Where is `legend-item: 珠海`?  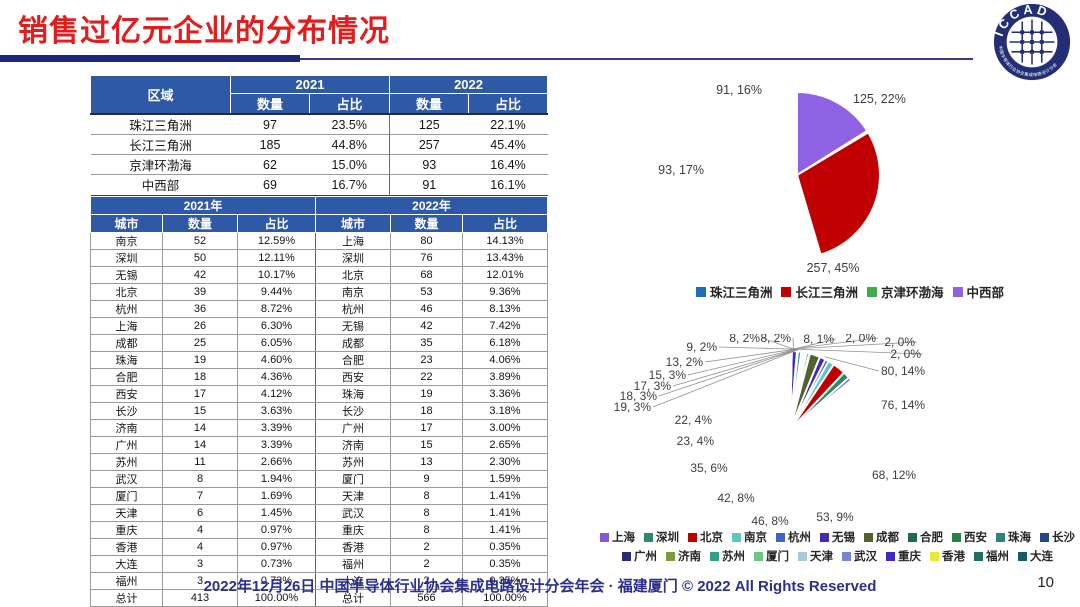 legend-item: 珠海 is located at coordinates (1013, 537).